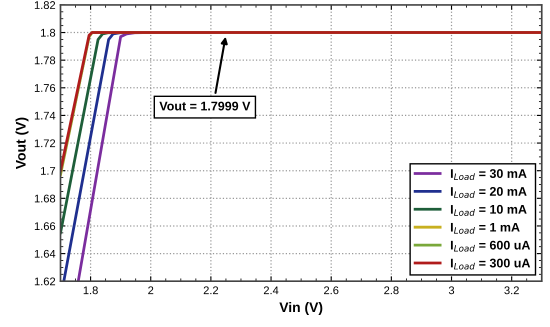 Image resolution: width=550 pixels, height=327 pixels. I want to click on x-tick-label: 2.8, so click(391, 290).